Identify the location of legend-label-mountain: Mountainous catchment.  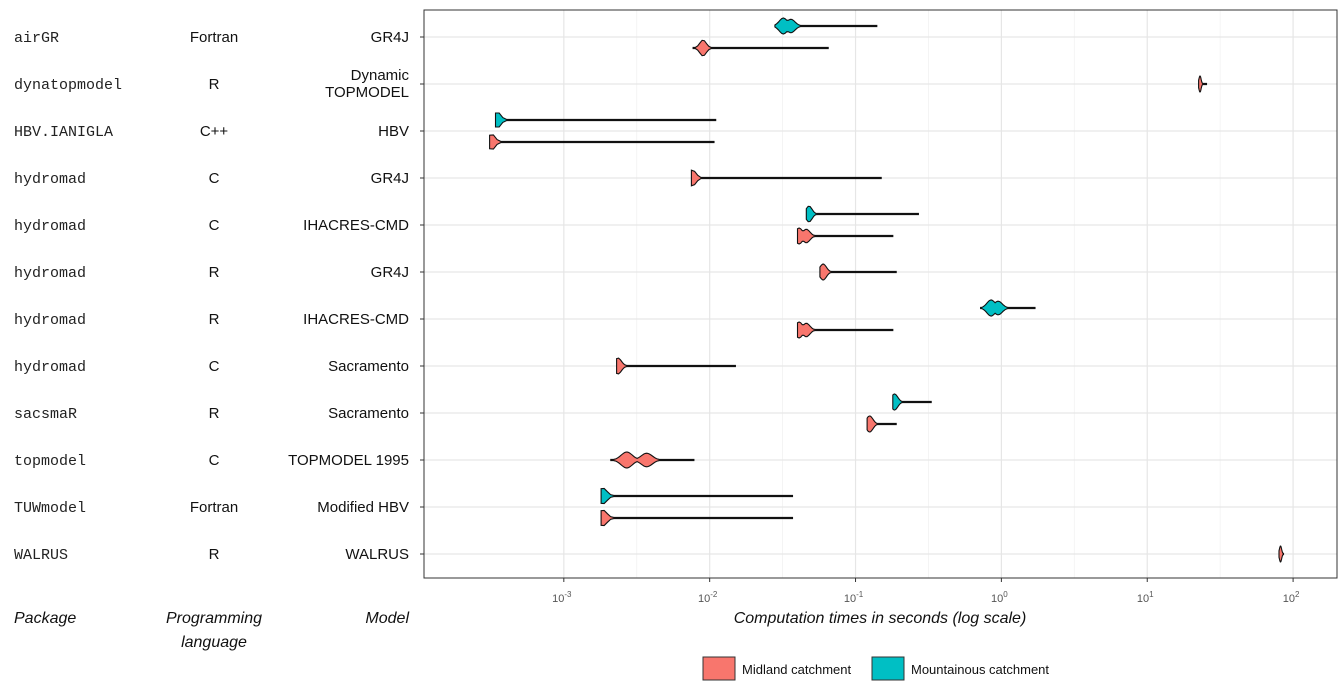
(980, 669).